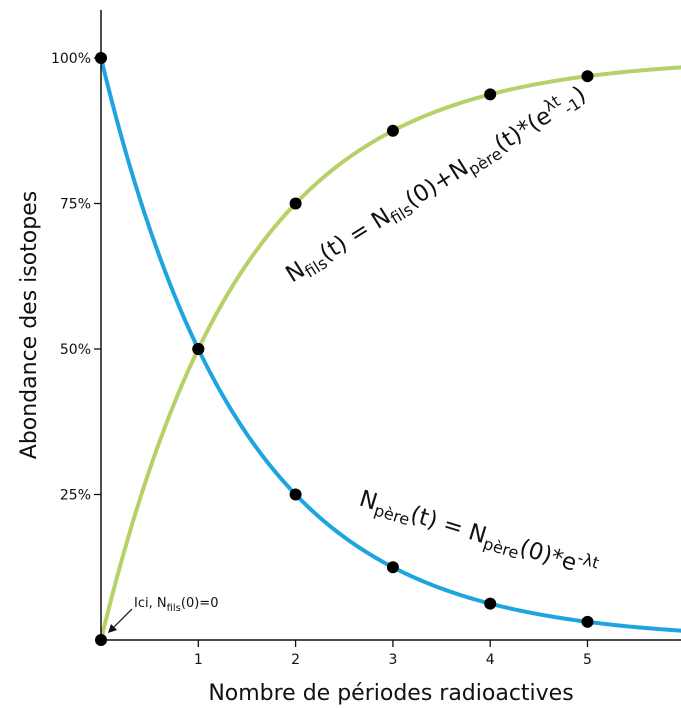 The width and height of the screenshot is (681, 708). Describe the element at coordinates (75, 350) in the screenshot. I see `y-tick-label-50: 50%` at that location.